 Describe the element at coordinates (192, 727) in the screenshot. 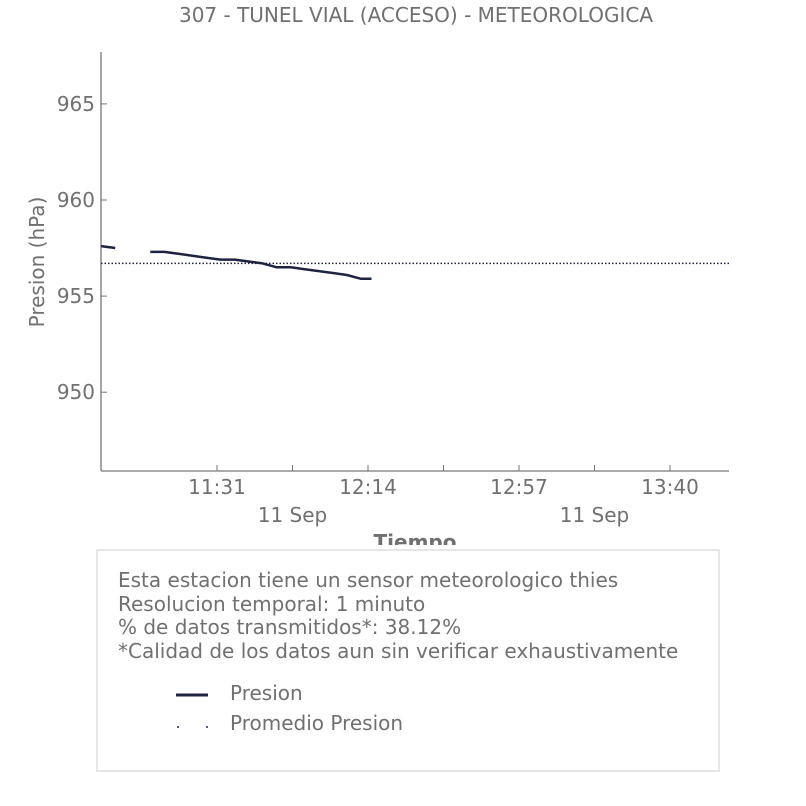

I see `legend-swatch-dotted` at that location.